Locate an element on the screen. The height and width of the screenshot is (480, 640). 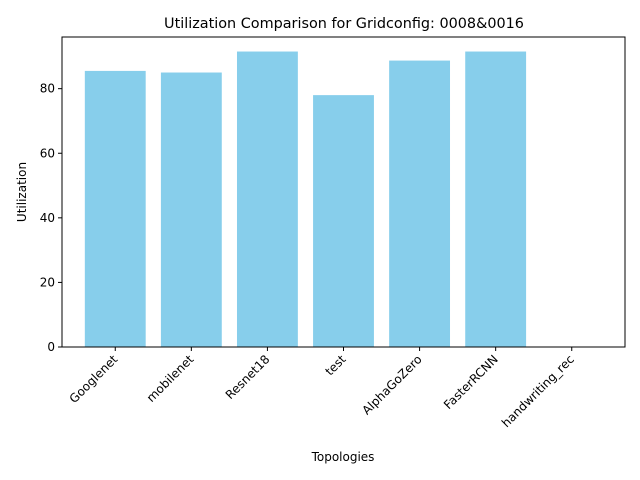
bar-googlenet is located at coordinates (115, 208).